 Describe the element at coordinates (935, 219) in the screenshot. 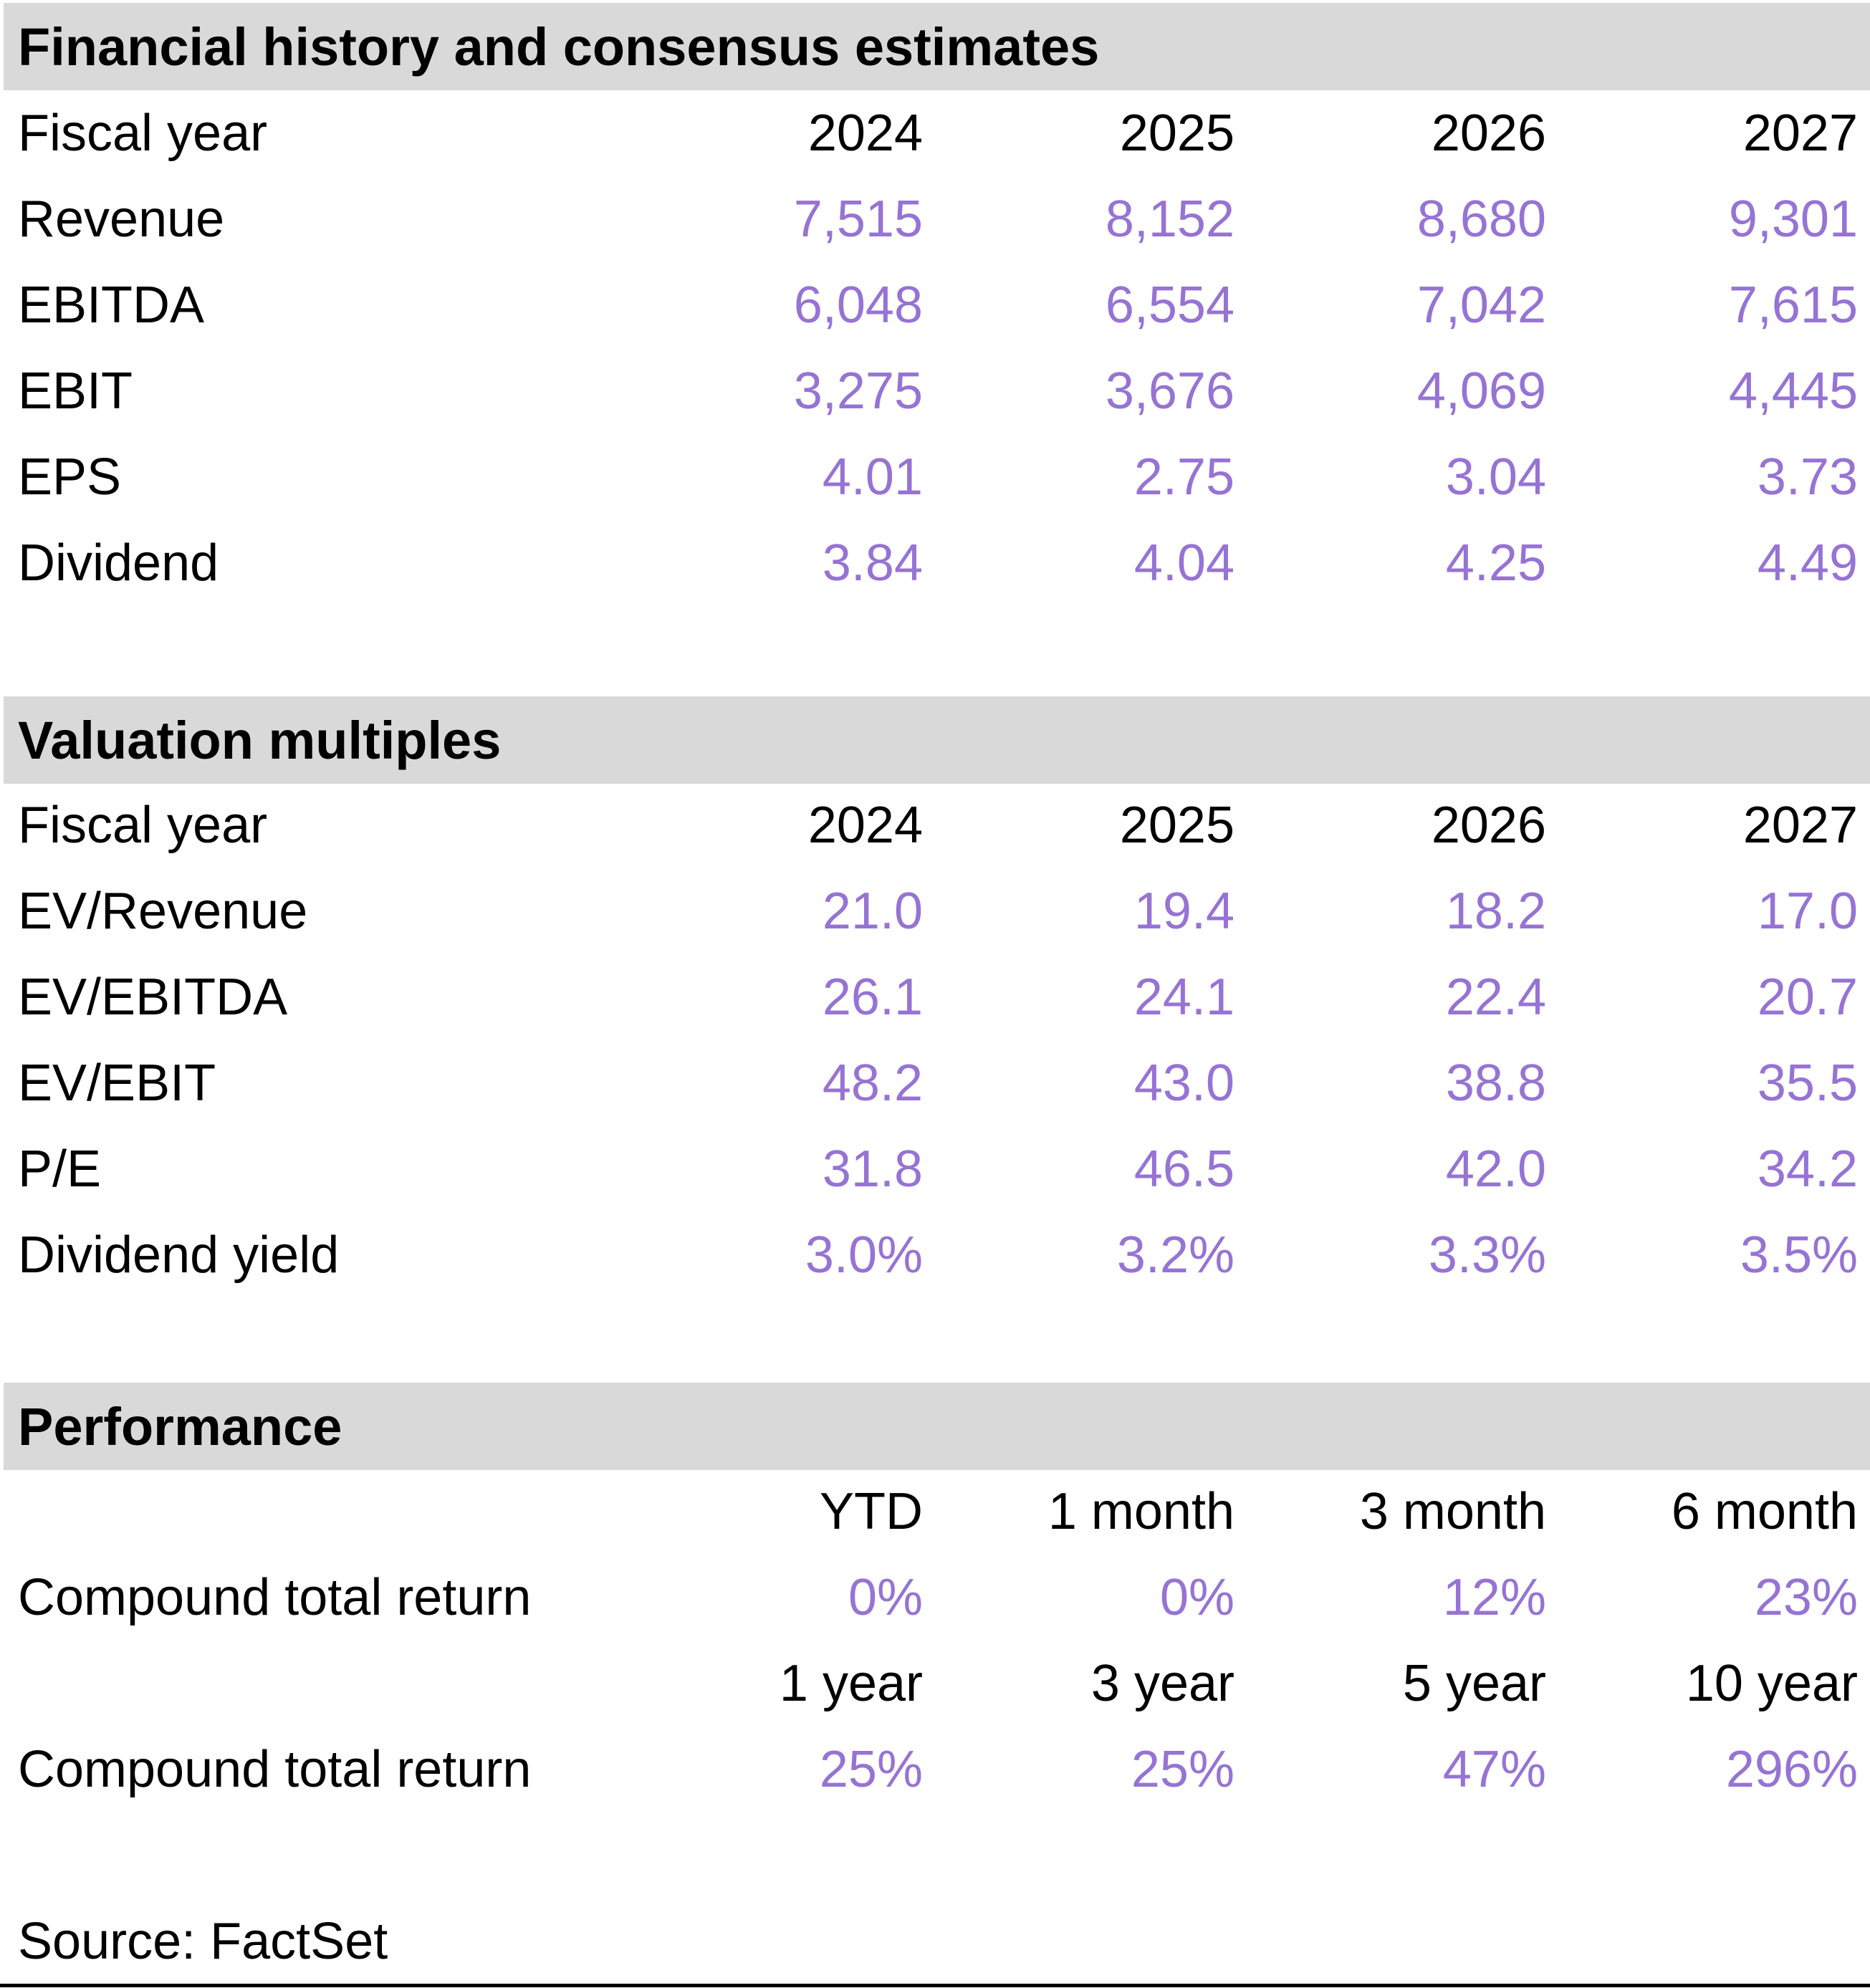

I see `table-row-revenue: Revenue 7,515 8,152 8,680 9,301` at that location.